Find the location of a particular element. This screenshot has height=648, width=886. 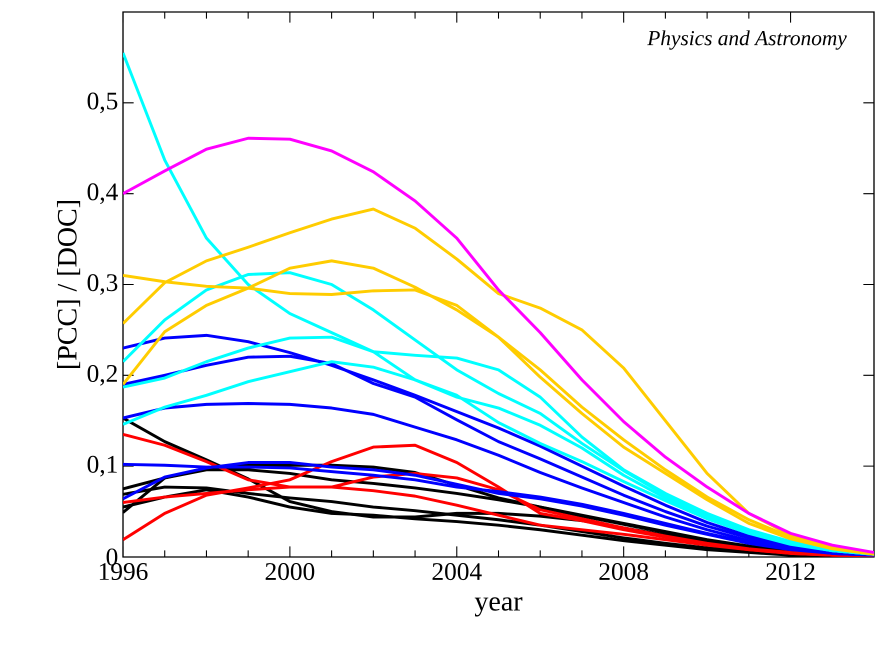

x-tick-label: 1996 is located at coordinates (124, 571).